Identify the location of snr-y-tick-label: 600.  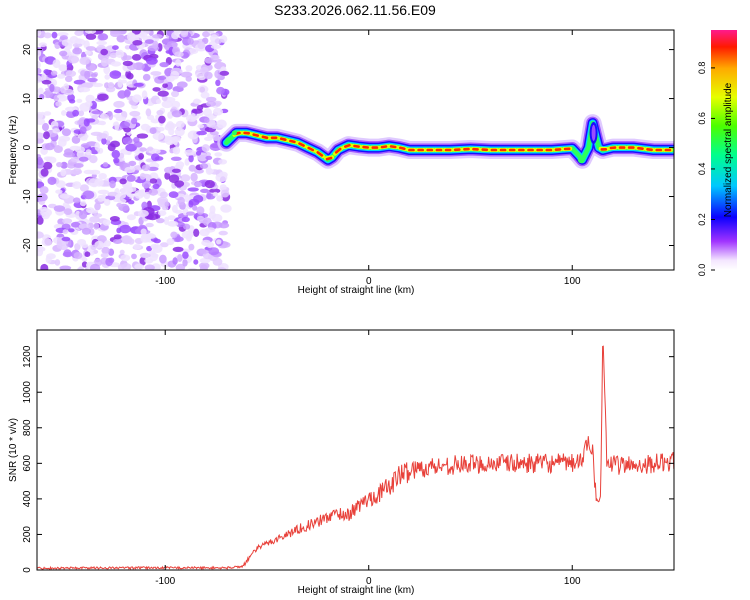
(27, 463).